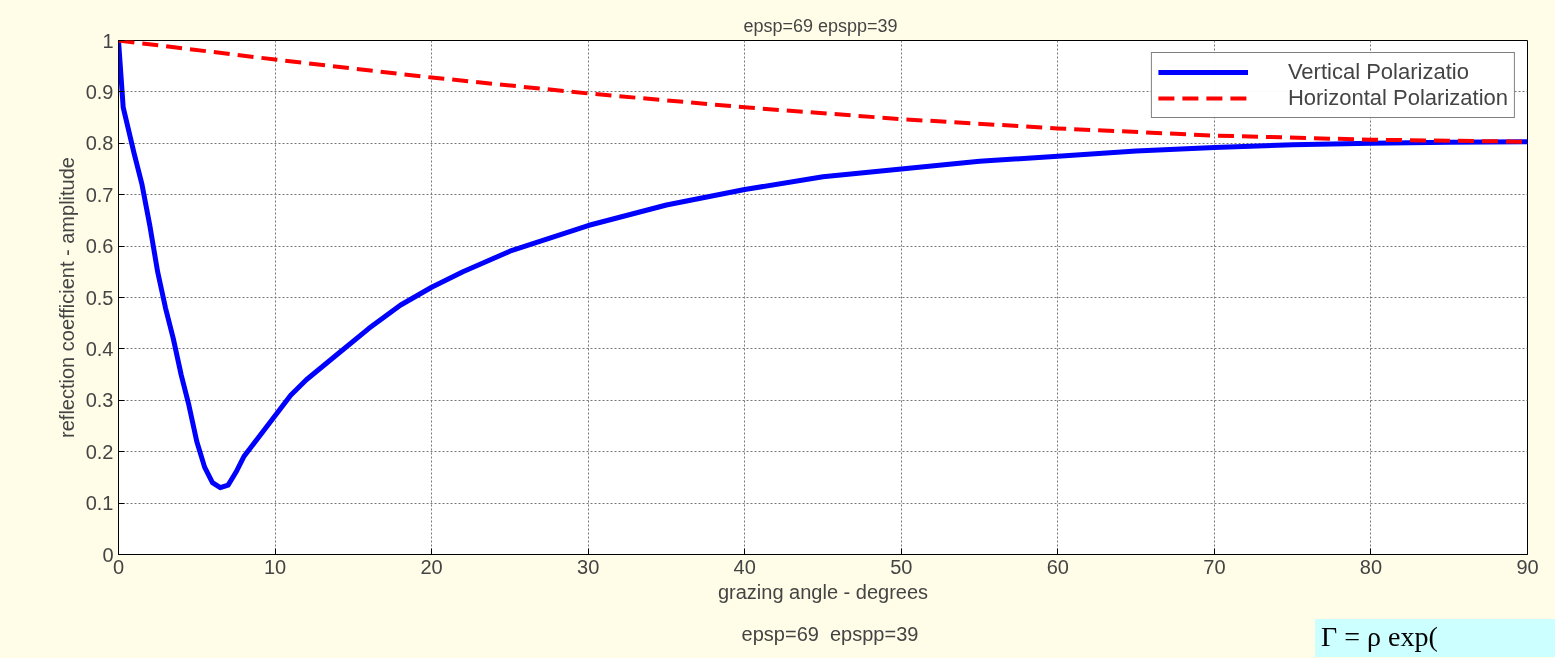 This screenshot has height=658, width=1555. What do you see at coordinates (99, 348) in the screenshot?
I see `y-tick-label: 0.4` at bounding box center [99, 348].